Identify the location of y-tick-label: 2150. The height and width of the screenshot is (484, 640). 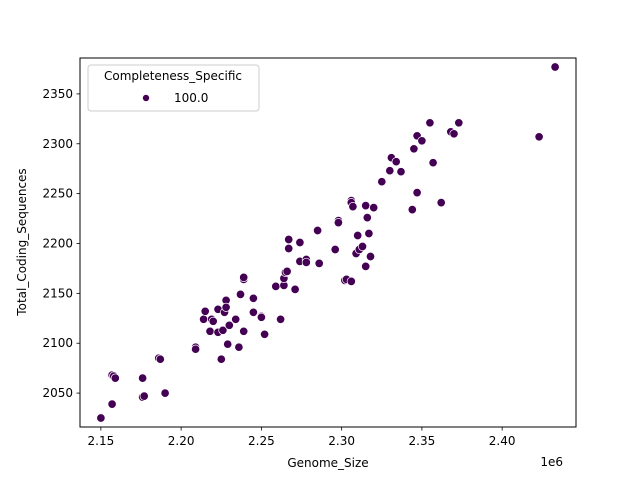
(57, 293).